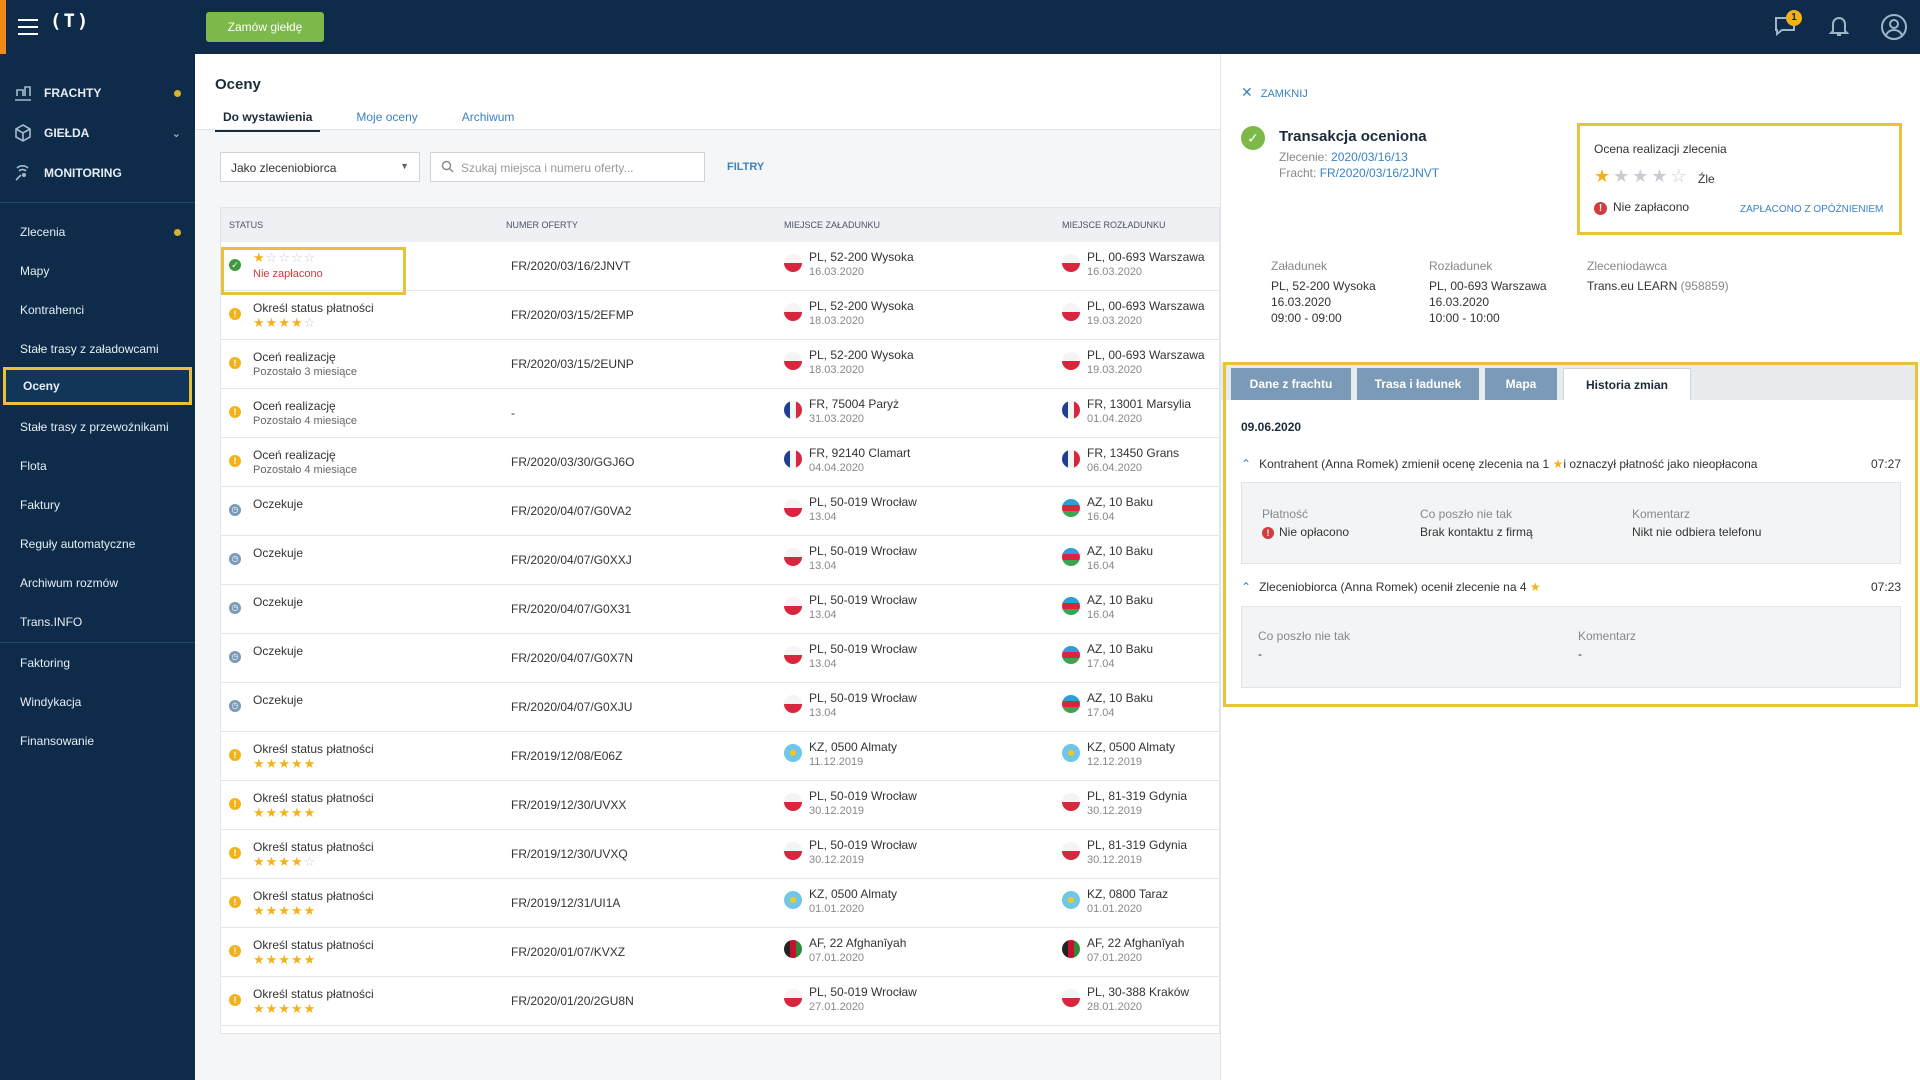 This screenshot has height=1080, width=1920. Describe the element at coordinates (1885, 464) in the screenshot. I see `history-entry-time: 07:27` at that location.